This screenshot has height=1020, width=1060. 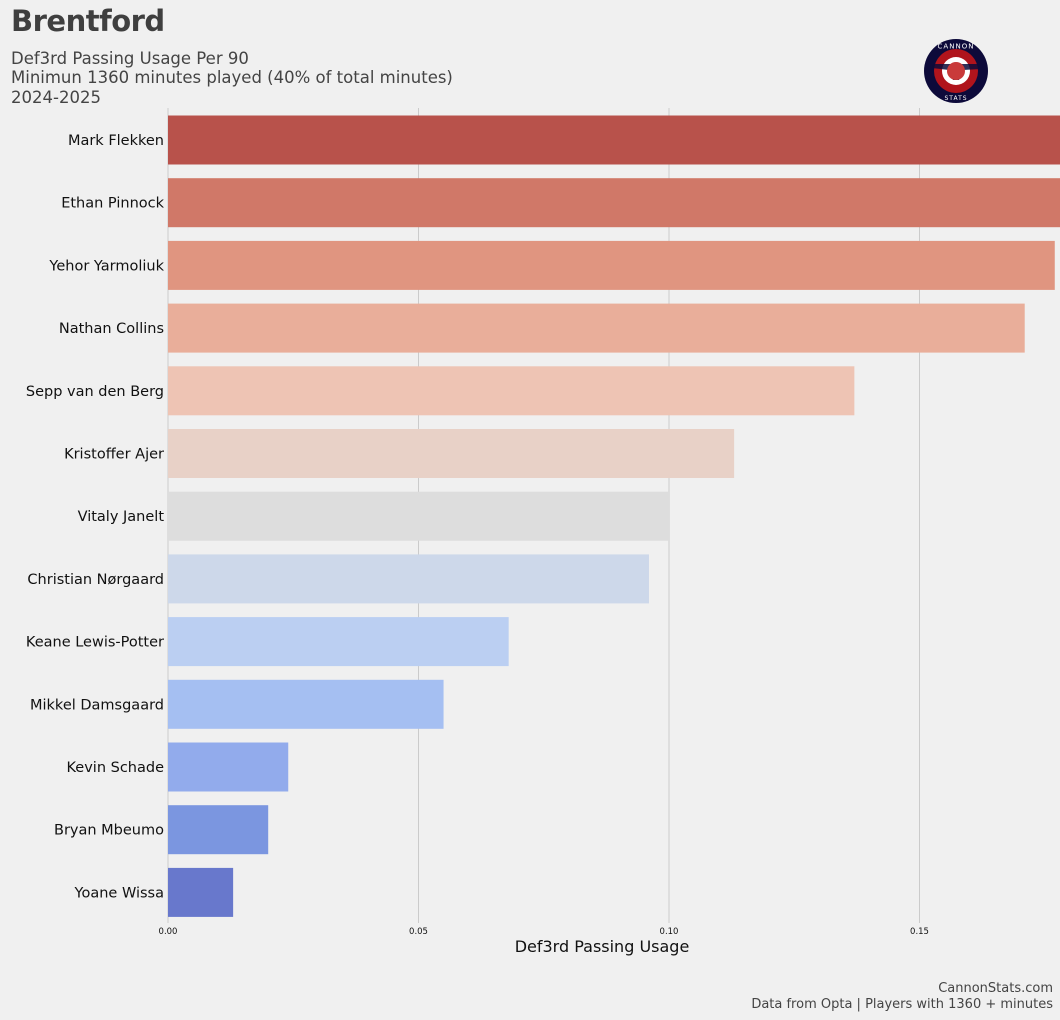 What do you see at coordinates (956, 47) in the screenshot?
I see `logo-top-text: CANNON` at bounding box center [956, 47].